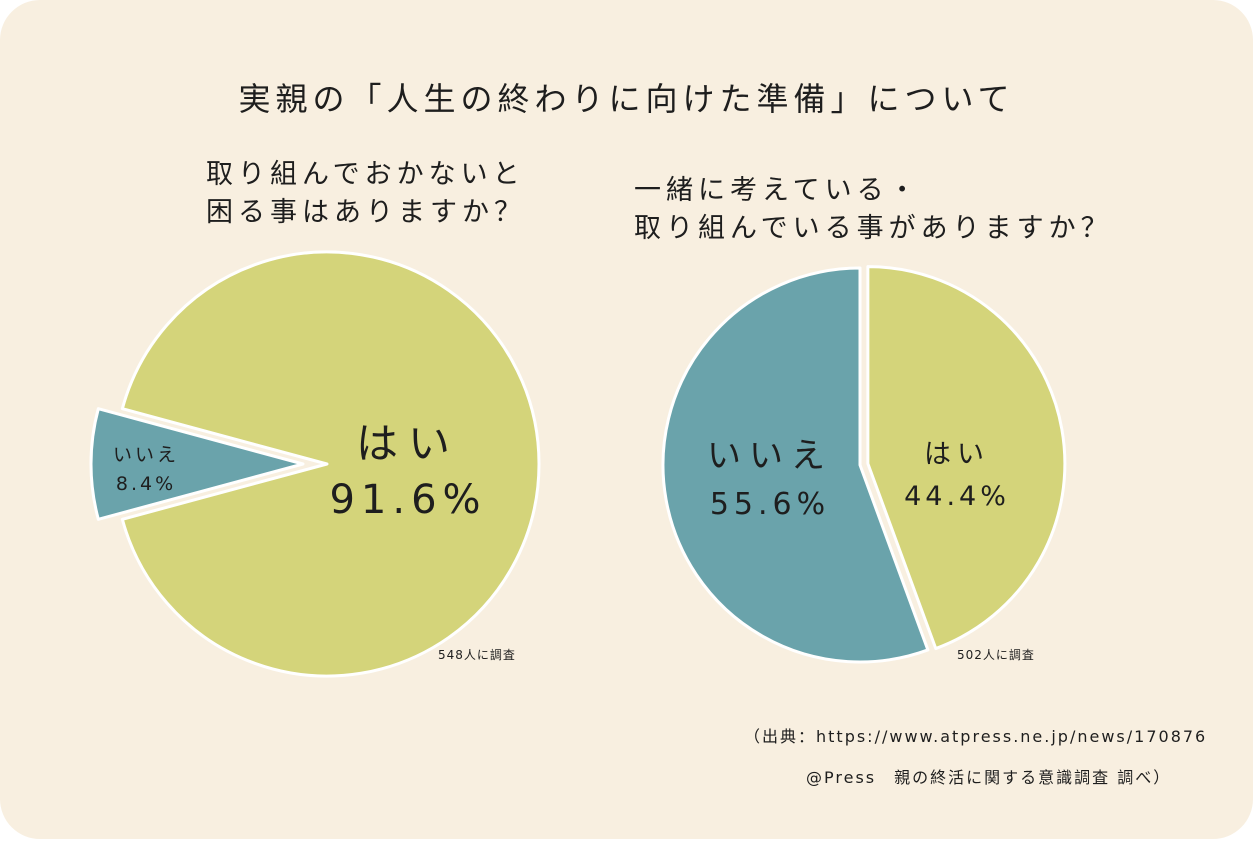 Image resolution: width=1255 pixels, height=841 pixels. What do you see at coordinates (996, 655) in the screenshot?
I see `chart-2-respondents: 502人に調査` at bounding box center [996, 655].